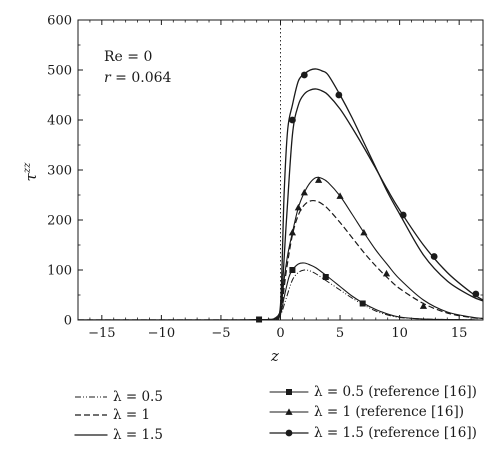  Describe the element at coordinates (280, 333) in the screenshot. I see `x-tick-label: 0` at that location.